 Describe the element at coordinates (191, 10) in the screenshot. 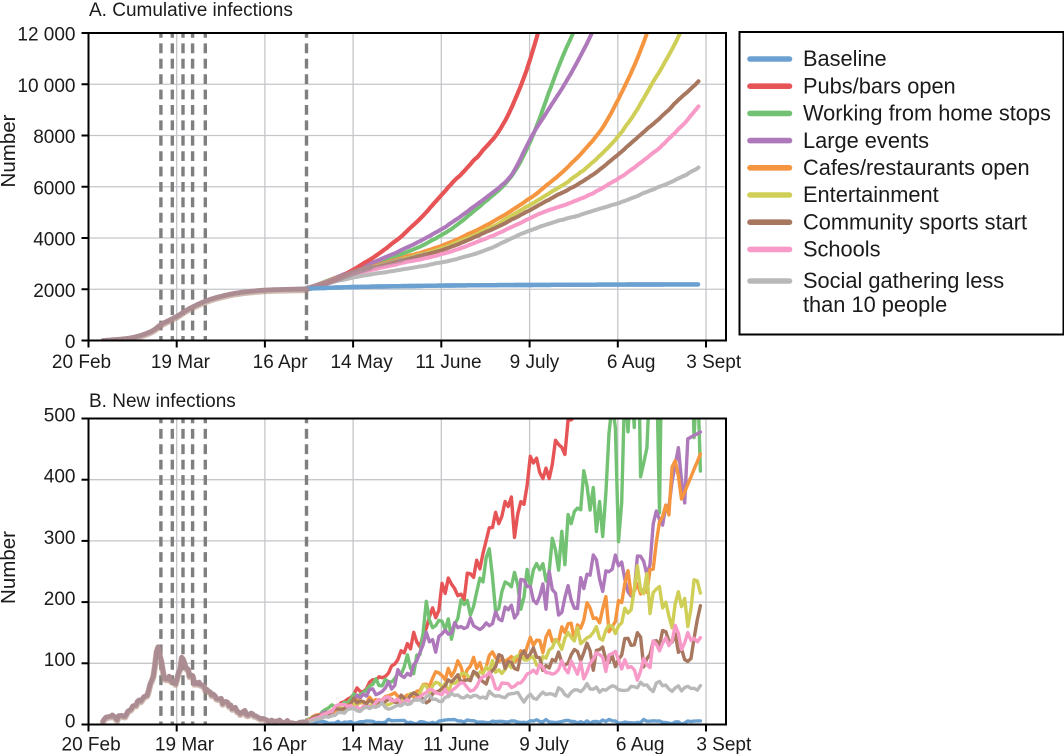

I see `svg-text: A. Cumulative infections` at that location.